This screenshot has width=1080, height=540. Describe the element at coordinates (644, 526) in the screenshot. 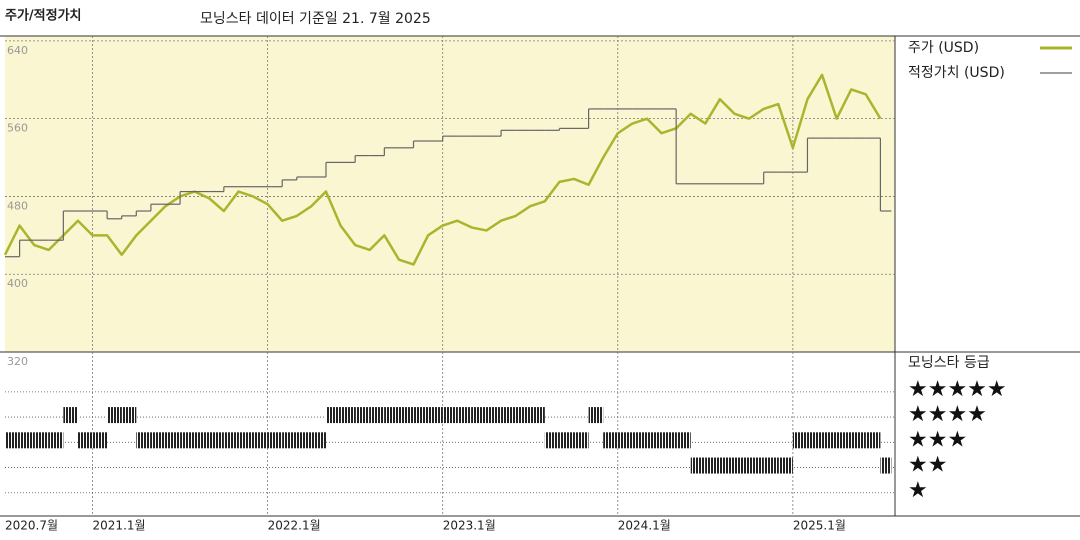

I see `x-tick-label: 2024.1월` at that location.